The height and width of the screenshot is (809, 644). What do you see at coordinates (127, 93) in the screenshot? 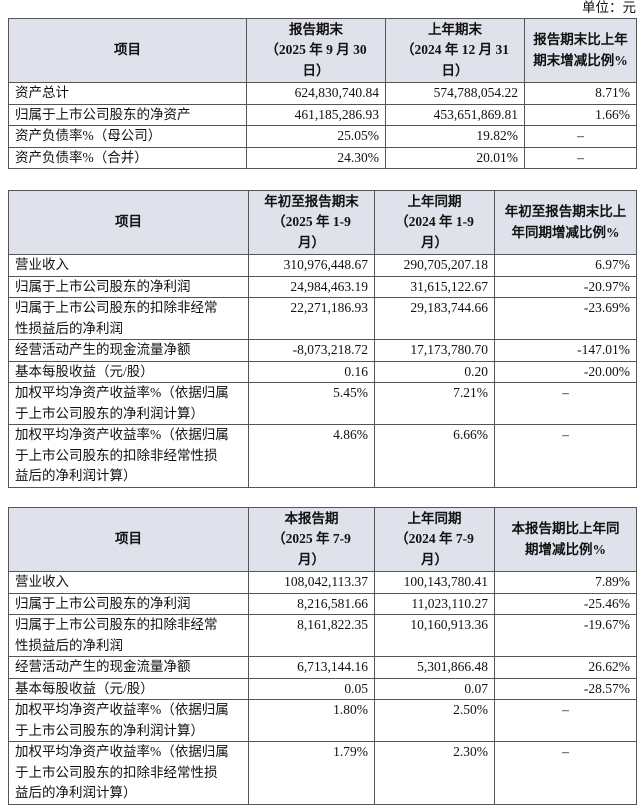
I see `row-label: 资产总计` at bounding box center [127, 93].